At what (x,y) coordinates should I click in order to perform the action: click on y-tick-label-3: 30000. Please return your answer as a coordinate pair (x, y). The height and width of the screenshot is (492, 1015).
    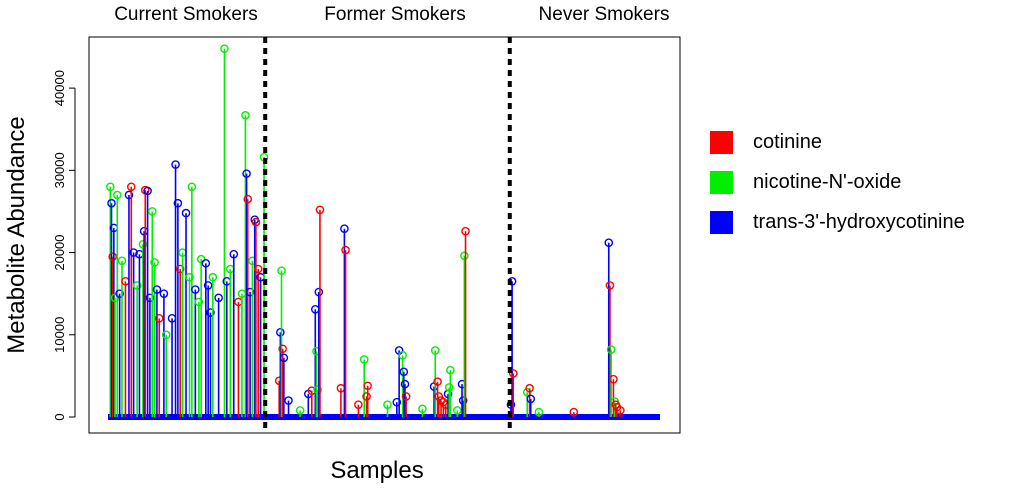
    Looking at the image, I should click on (59, 170).